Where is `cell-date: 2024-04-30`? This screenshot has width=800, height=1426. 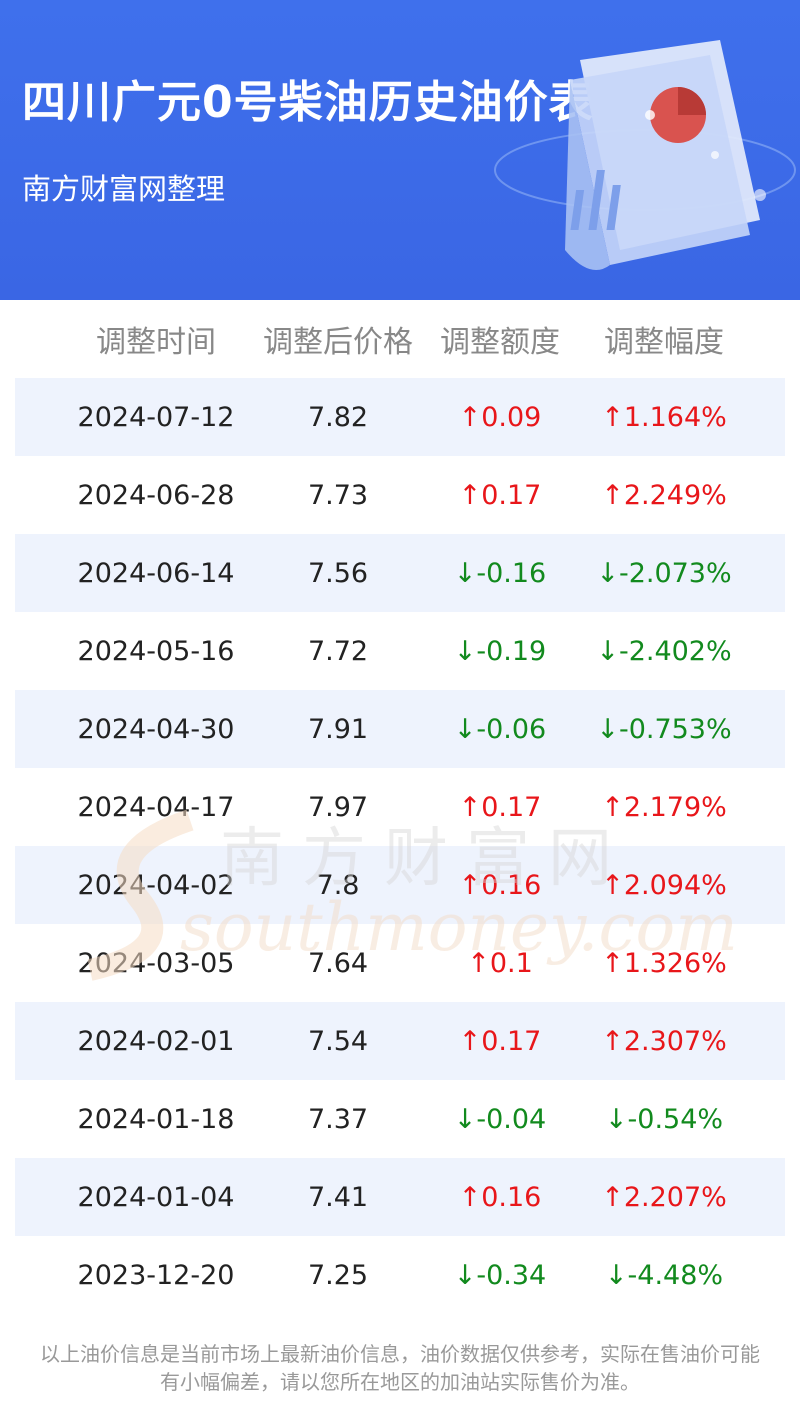 cell-date: 2024-04-30 is located at coordinates (156, 729).